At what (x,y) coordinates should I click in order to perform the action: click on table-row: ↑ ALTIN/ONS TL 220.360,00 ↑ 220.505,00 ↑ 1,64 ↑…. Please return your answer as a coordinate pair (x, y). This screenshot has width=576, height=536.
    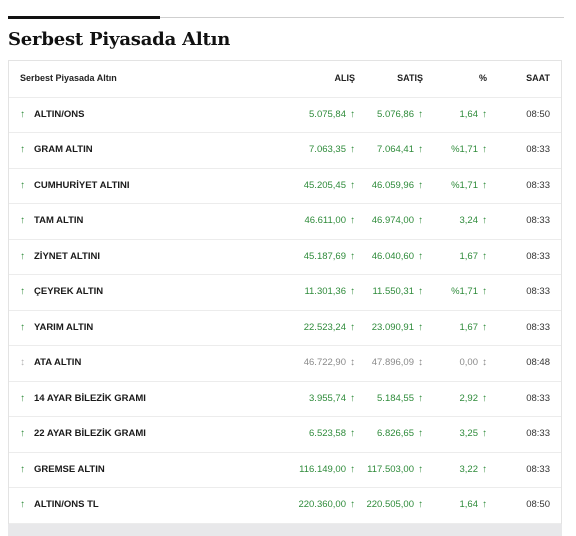
    Looking at the image, I should click on (285, 505).